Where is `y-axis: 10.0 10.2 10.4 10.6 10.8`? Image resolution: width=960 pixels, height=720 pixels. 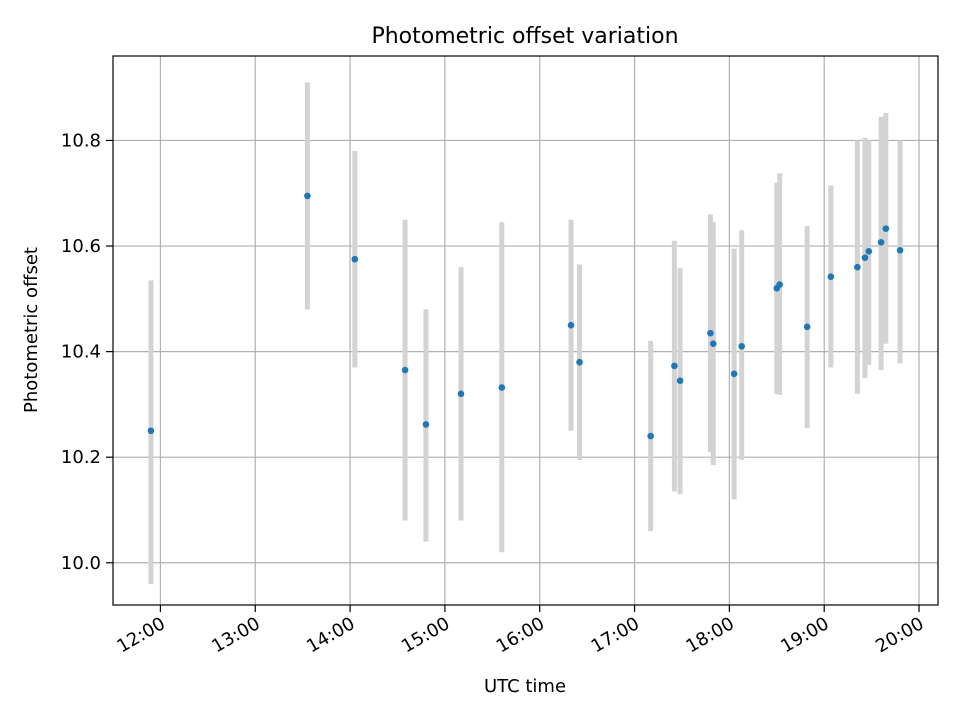 y-axis: 10.0 10.2 10.4 10.6 10.8 is located at coordinates (87, 352).